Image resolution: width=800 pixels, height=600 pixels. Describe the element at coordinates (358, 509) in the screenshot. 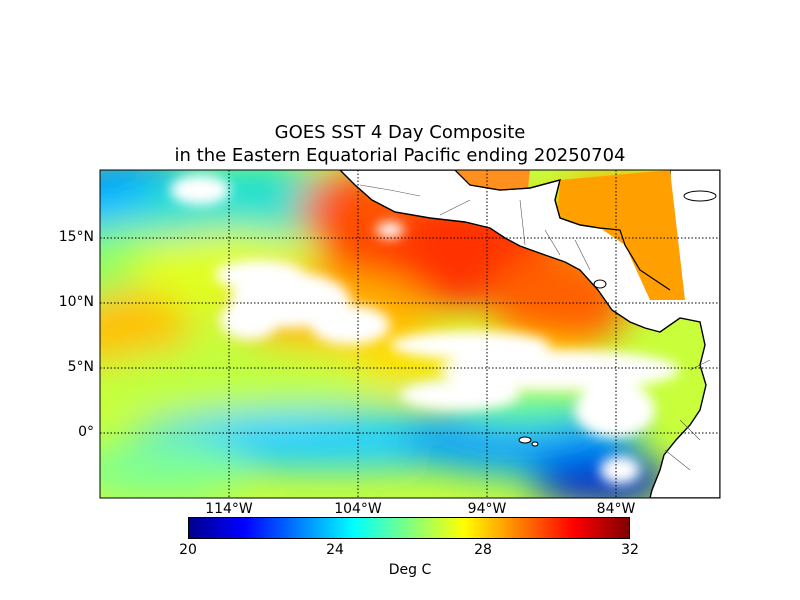

I see `lon-label-104w: 104°W` at that location.